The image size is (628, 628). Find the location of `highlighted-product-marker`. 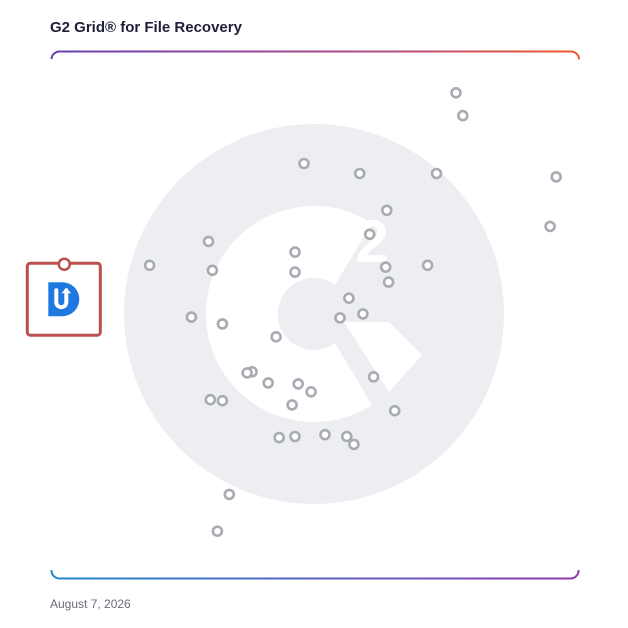

highlighted-product-marker is located at coordinates (63, 297).